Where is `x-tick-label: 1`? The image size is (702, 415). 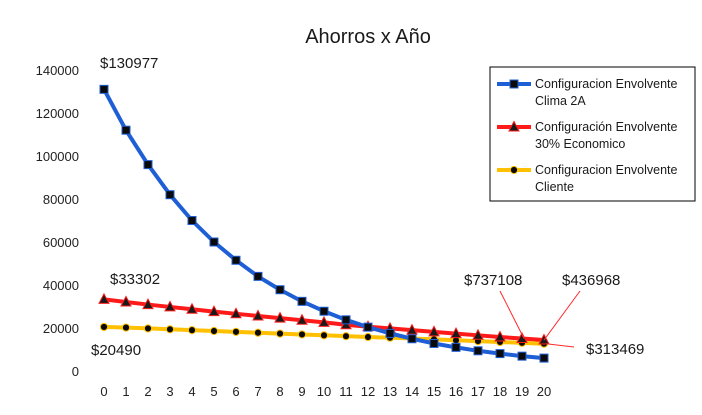 x-tick-label: 1 is located at coordinates (125, 391).